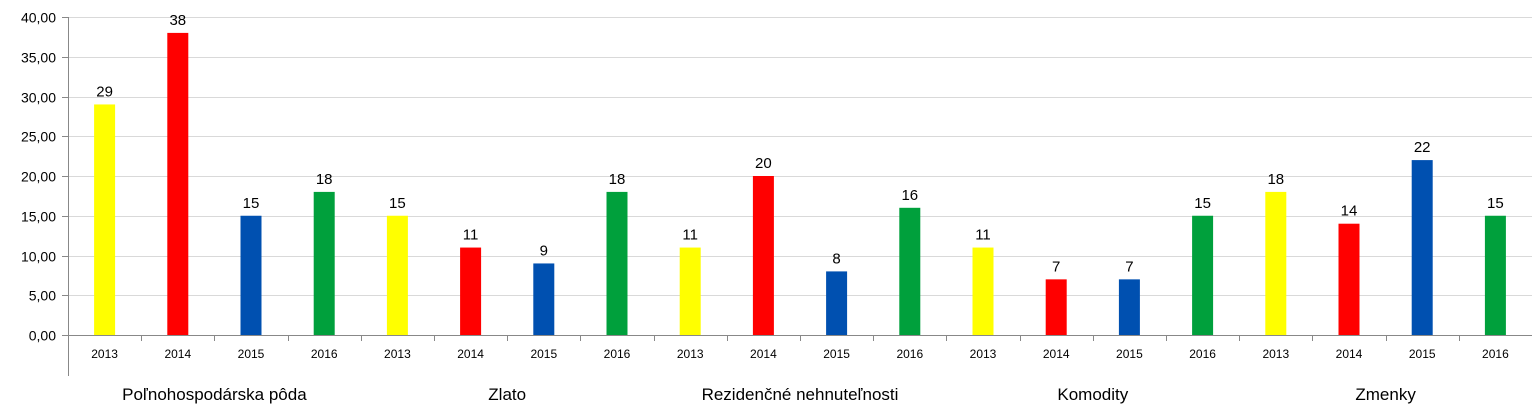  What do you see at coordinates (104, 91) in the screenshot?
I see `data-label: 29` at bounding box center [104, 91].